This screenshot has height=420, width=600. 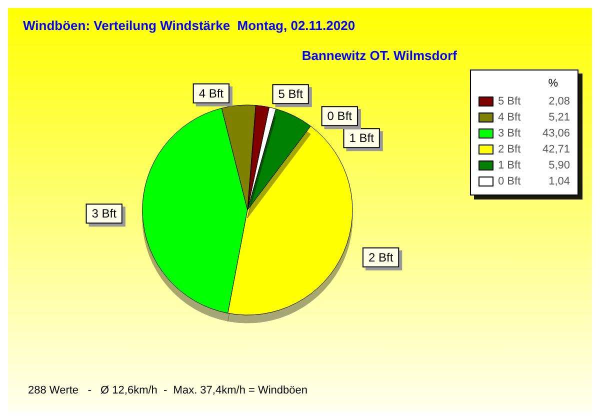 I want to click on legend-label: 0 Bft, so click(x=509, y=182).